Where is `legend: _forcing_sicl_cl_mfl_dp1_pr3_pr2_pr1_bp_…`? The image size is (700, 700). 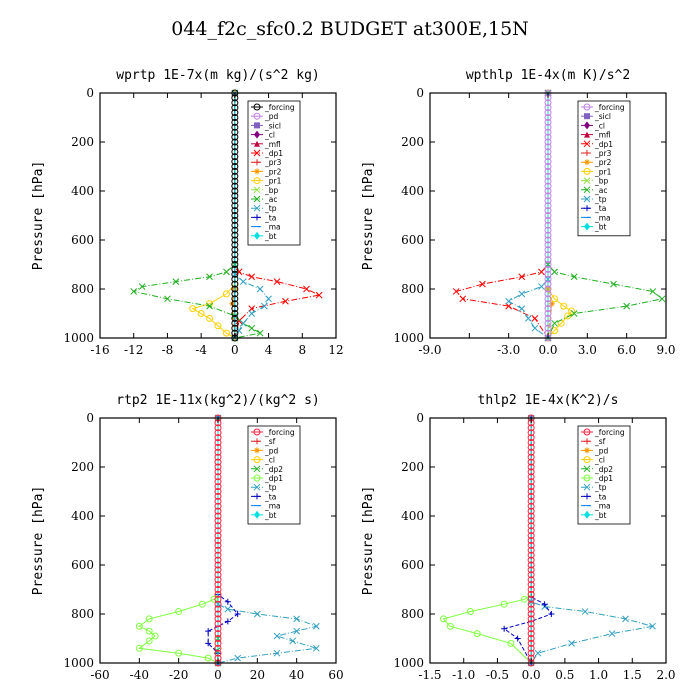 legend: _forcing_sicl_cl_mfl_dp1_pr3_pr2_pr1_bp_… is located at coordinates (604, 168).